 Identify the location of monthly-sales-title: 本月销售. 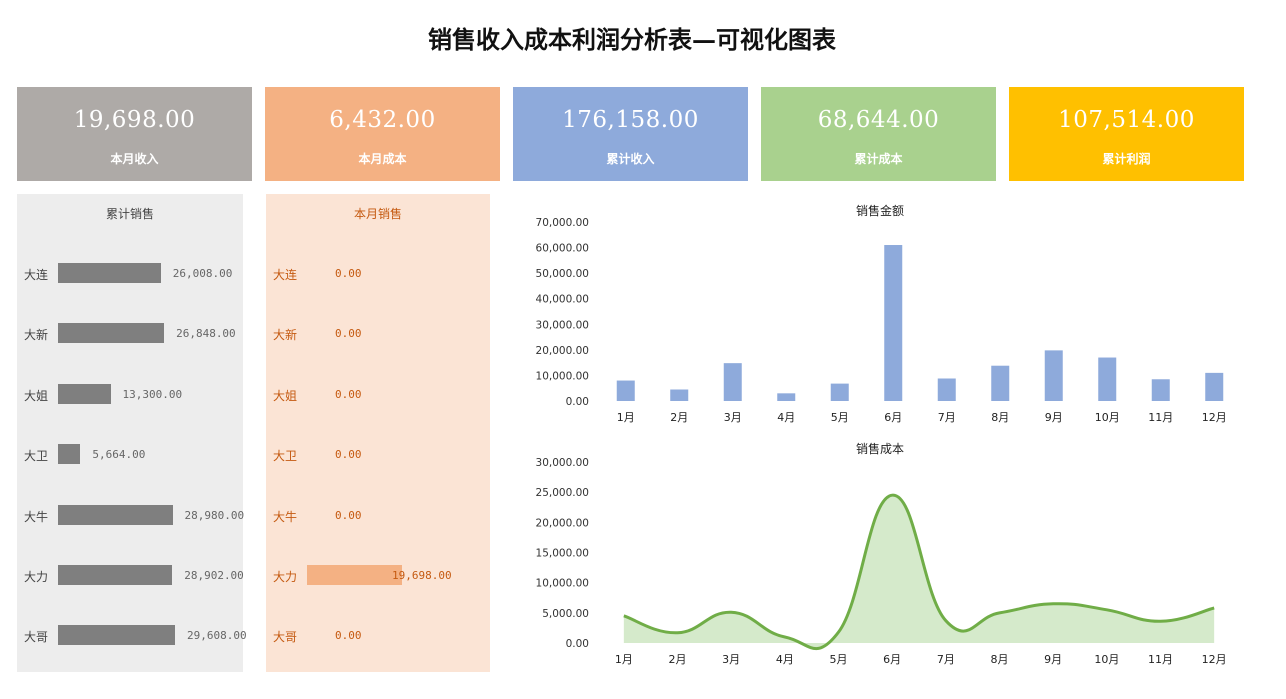
(377, 214).